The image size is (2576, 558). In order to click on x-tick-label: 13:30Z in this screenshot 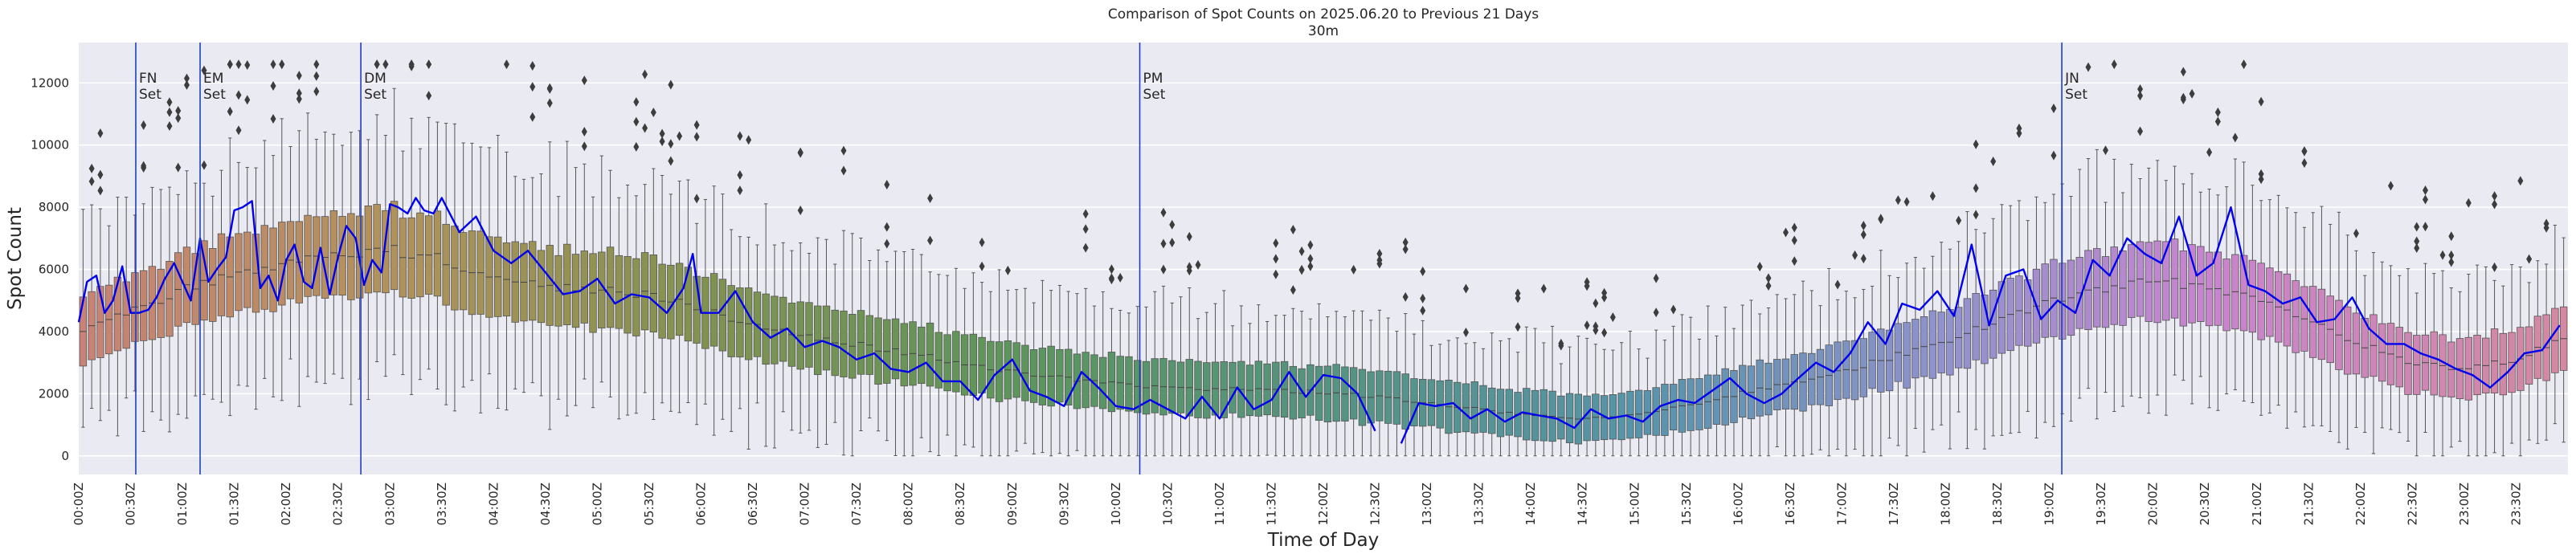, I will do `click(1479, 504)`.